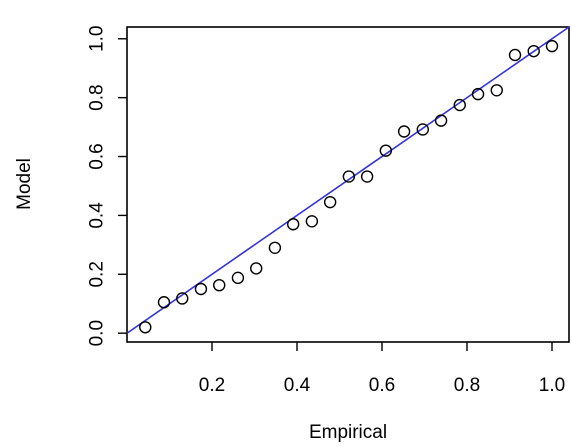  Describe the element at coordinates (467, 385) in the screenshot. I see `x-tick-label: 0.8` at that location.